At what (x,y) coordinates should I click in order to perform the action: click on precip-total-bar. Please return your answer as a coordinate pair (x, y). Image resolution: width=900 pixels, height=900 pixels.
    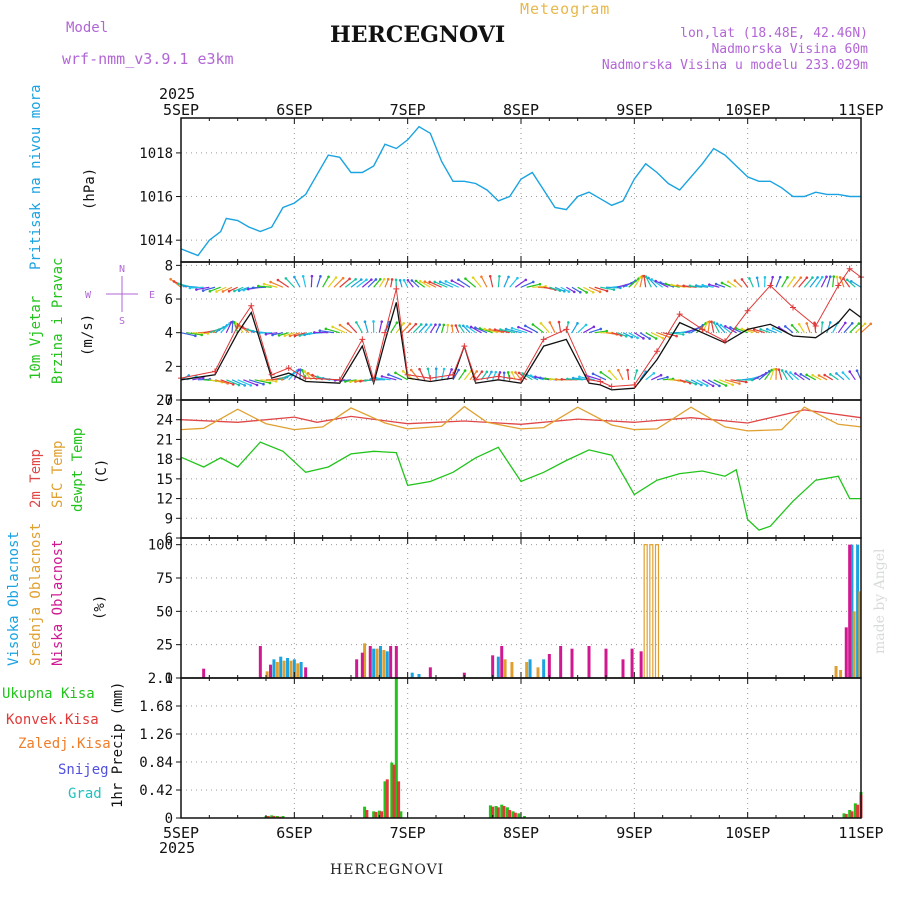
    Looking at the image, I should click on (513, 814).